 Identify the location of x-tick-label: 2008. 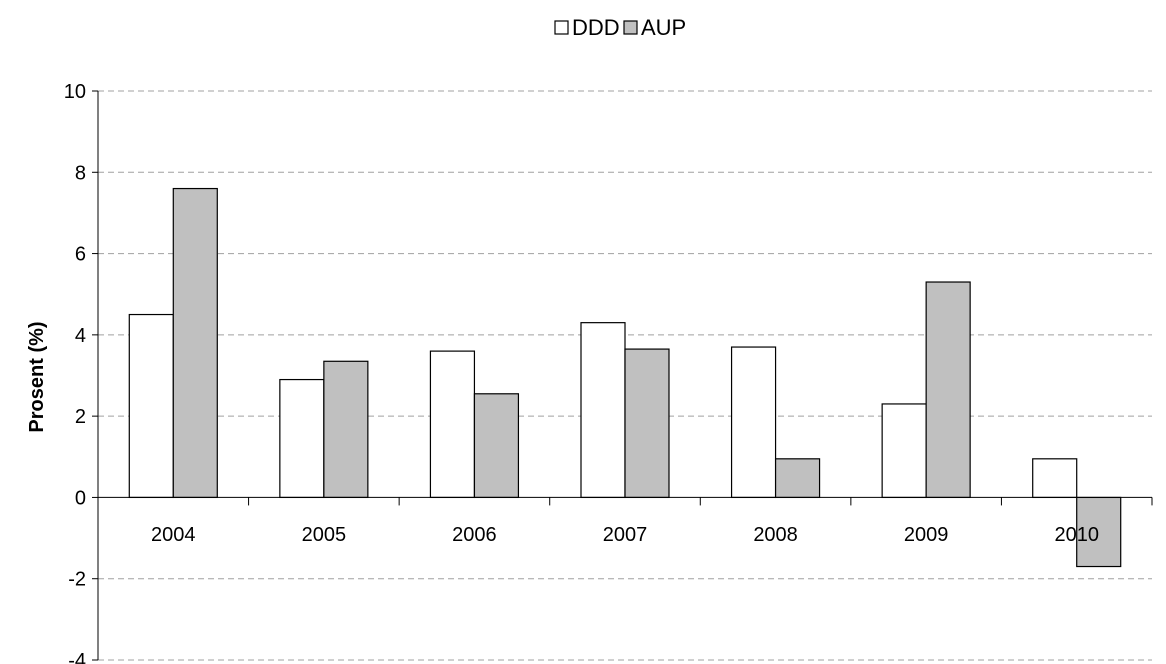
(775, 535).